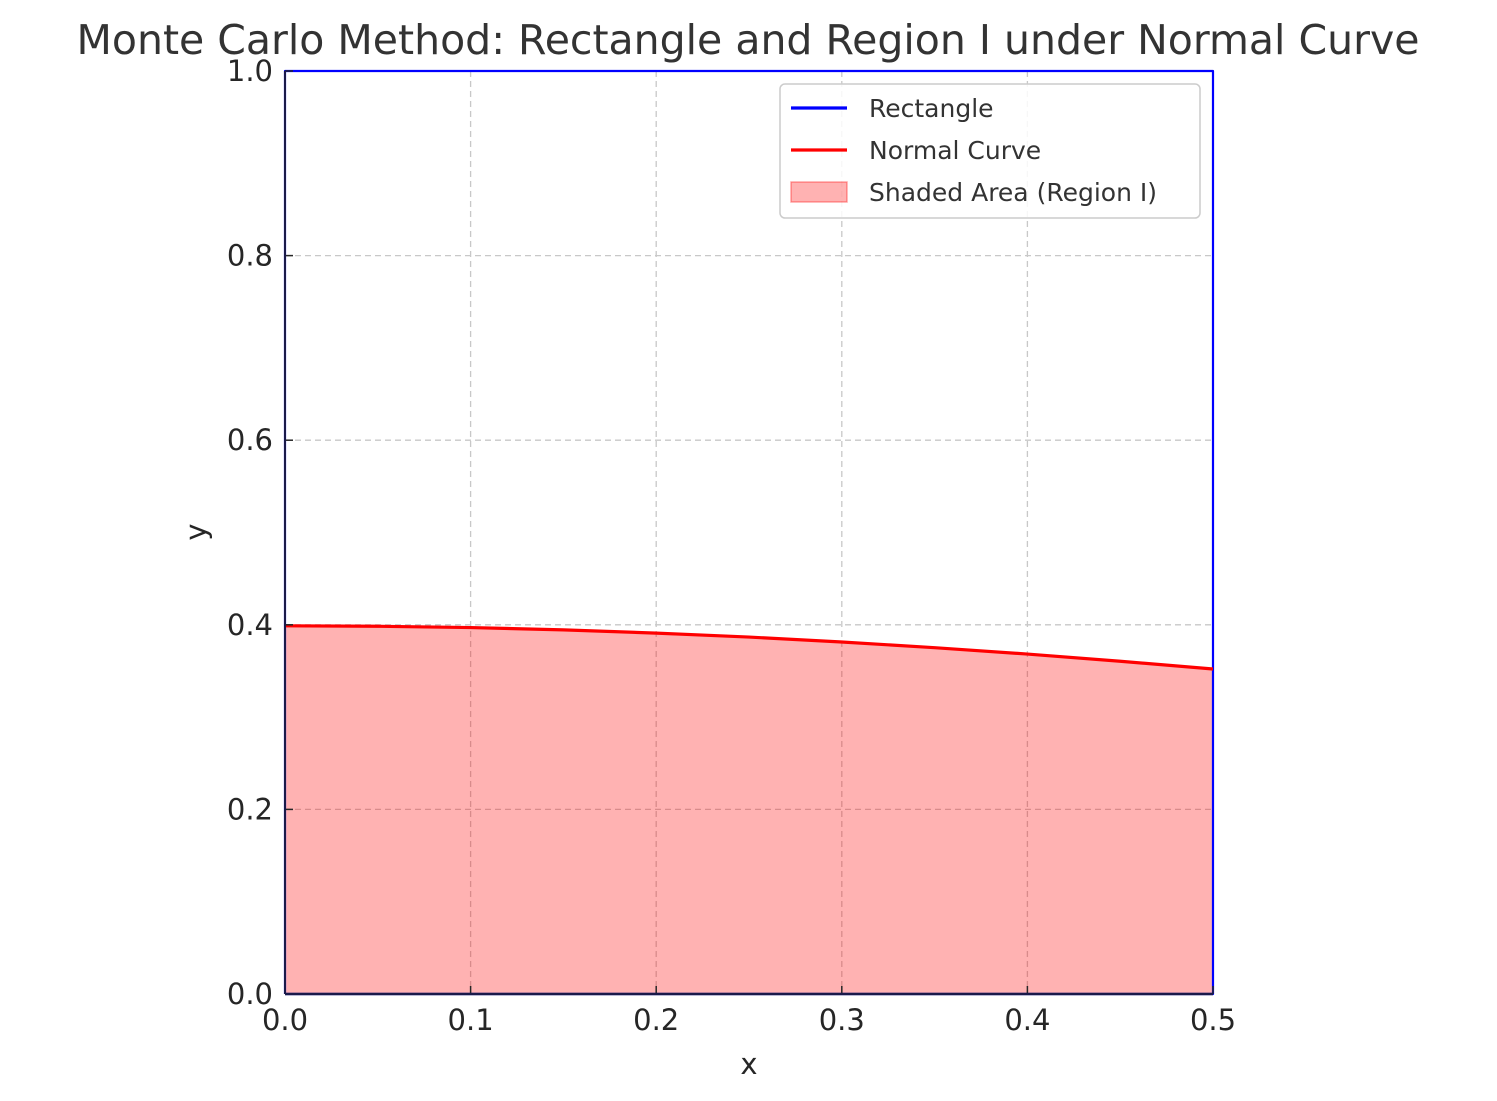 The image size is (1497, 1101). I want to click on legend-frame, so click(990, 151).